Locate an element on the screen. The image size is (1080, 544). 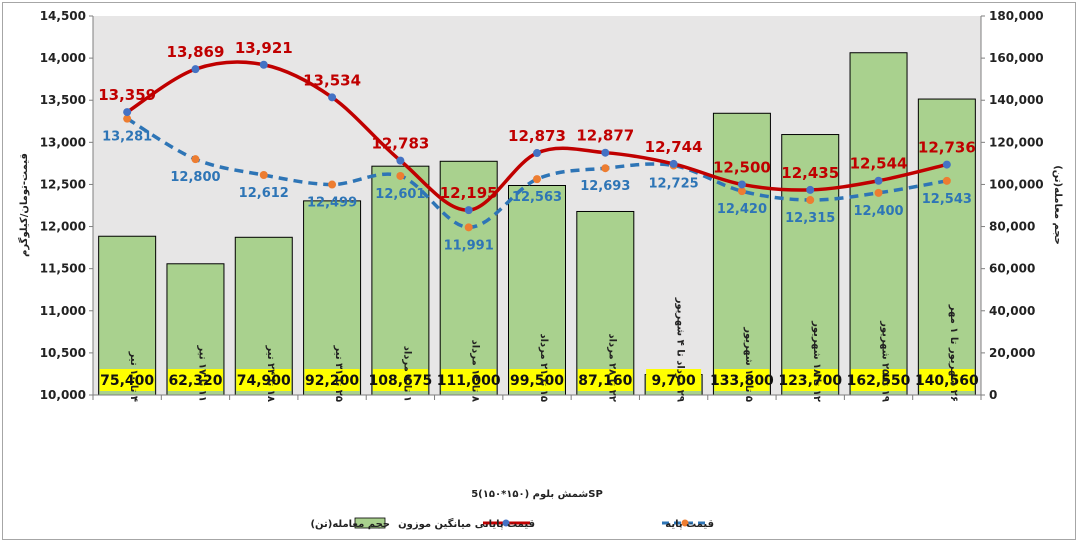
category-label: ۲۵ تا ۳۱ تیر is located at coordinates (338, 373).